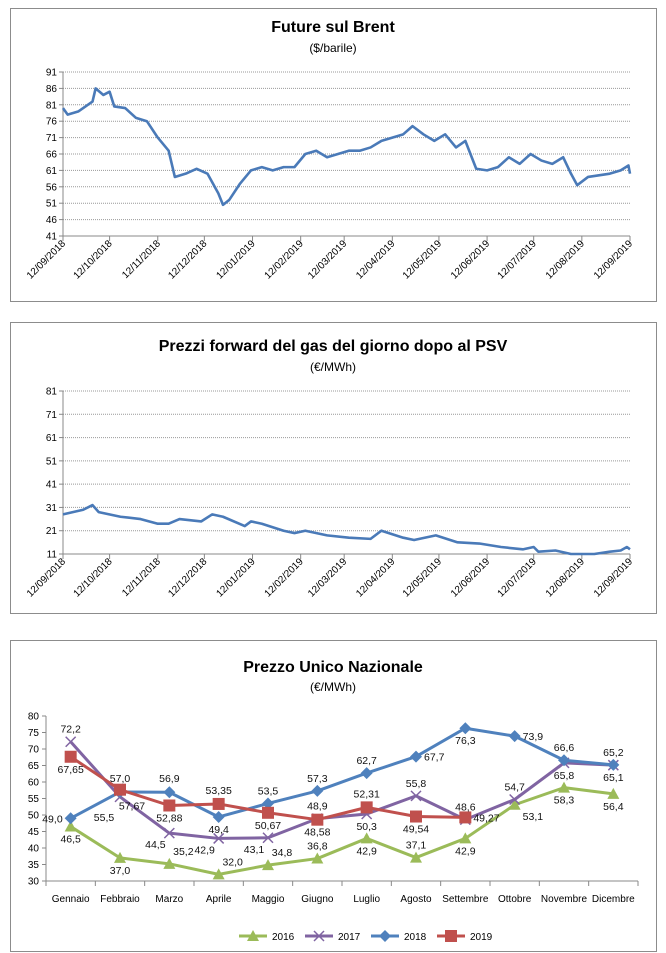  I want to click on data-label: 35,2, so click(183, 852).